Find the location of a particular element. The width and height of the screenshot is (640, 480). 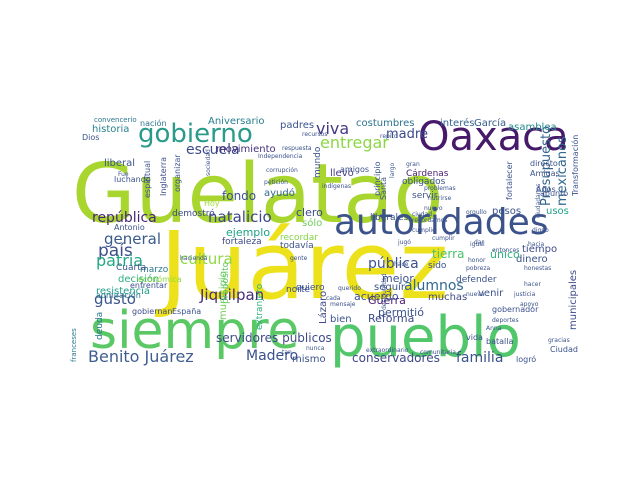

word-igual: igual is located at coordinates (477, 244).